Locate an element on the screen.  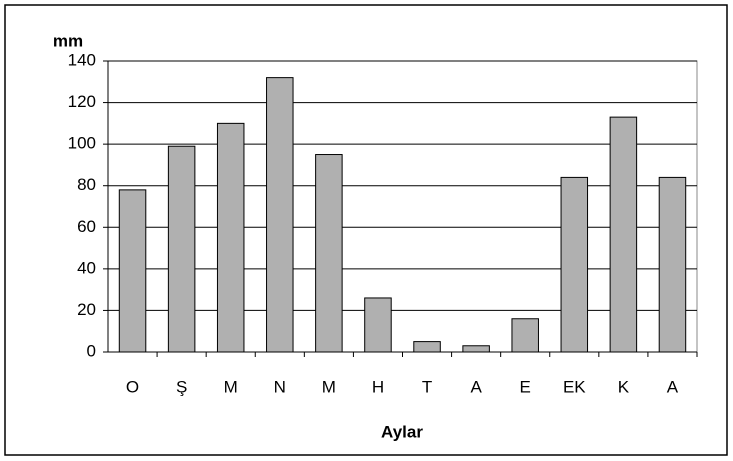
x-tick-label: T is located at coordinates (427, 386).